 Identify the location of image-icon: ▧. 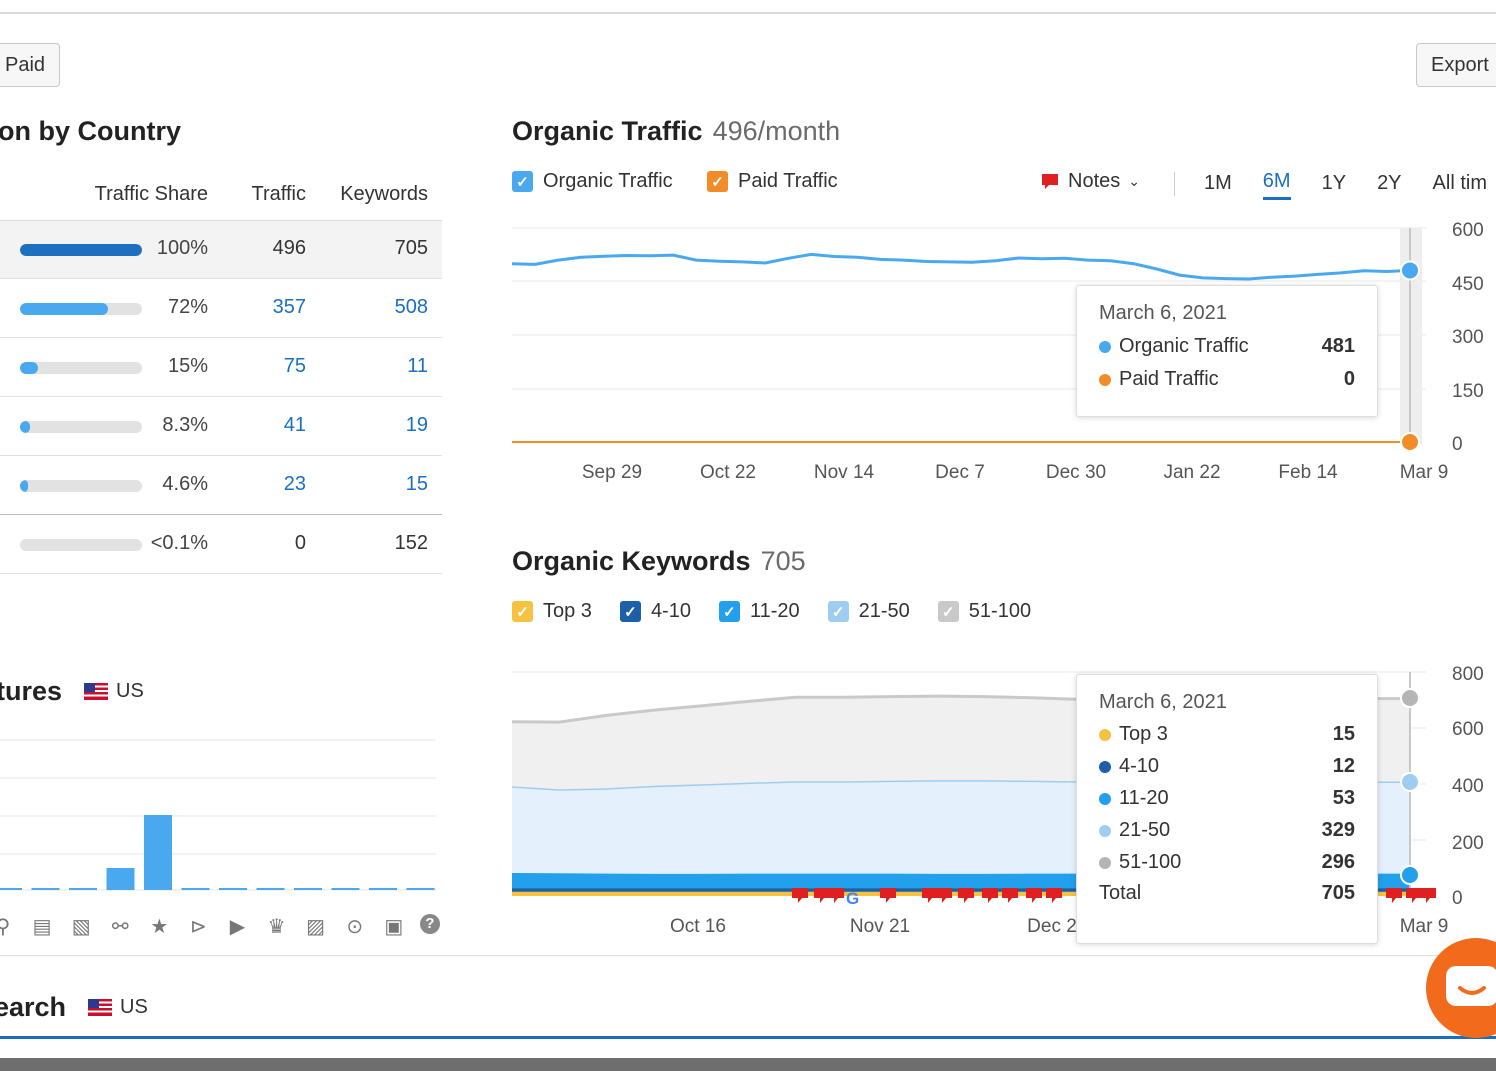
(81, 927).